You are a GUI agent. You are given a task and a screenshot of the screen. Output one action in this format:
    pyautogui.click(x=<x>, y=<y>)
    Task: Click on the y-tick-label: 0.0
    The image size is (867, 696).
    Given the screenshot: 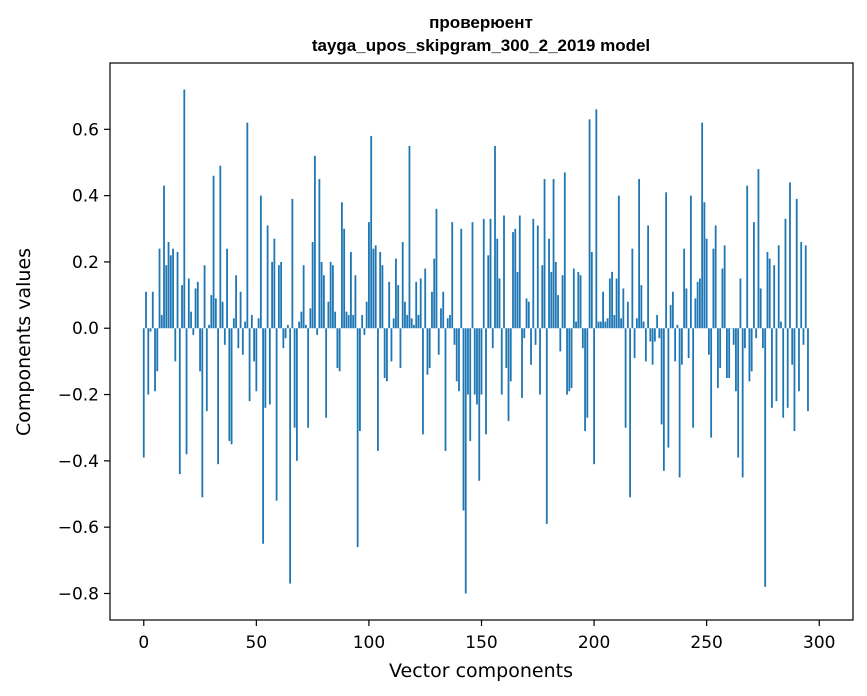 What is the action you would take?
    pyautogui.click(x=85, y=329)
    